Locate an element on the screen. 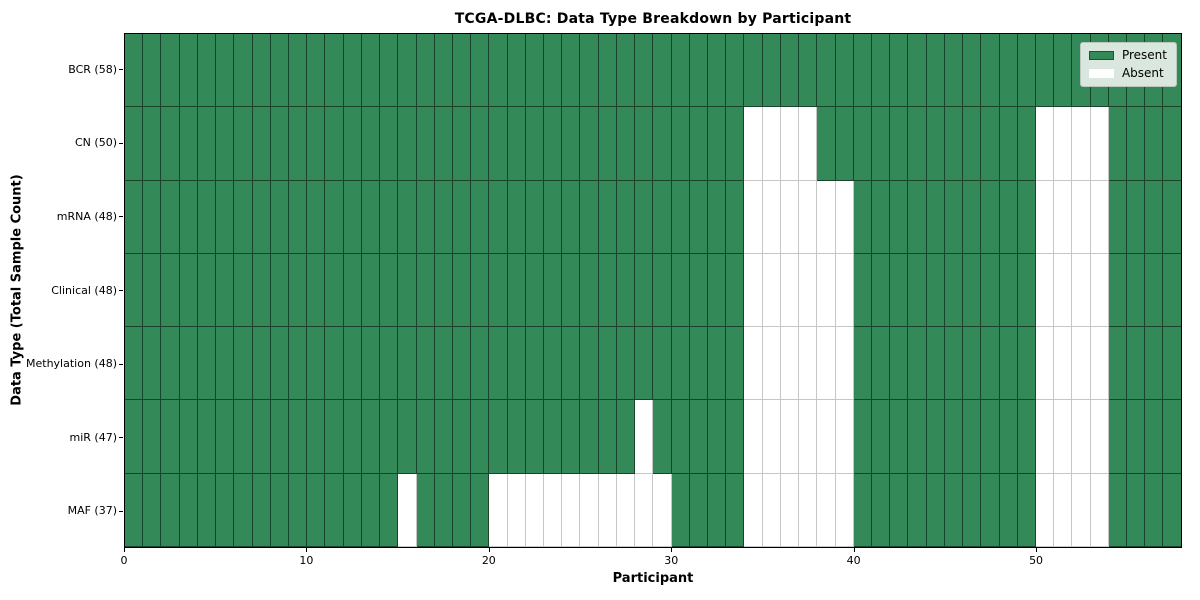  heatmap-cell-CN-p51 is located at coordinates (1063, 144).